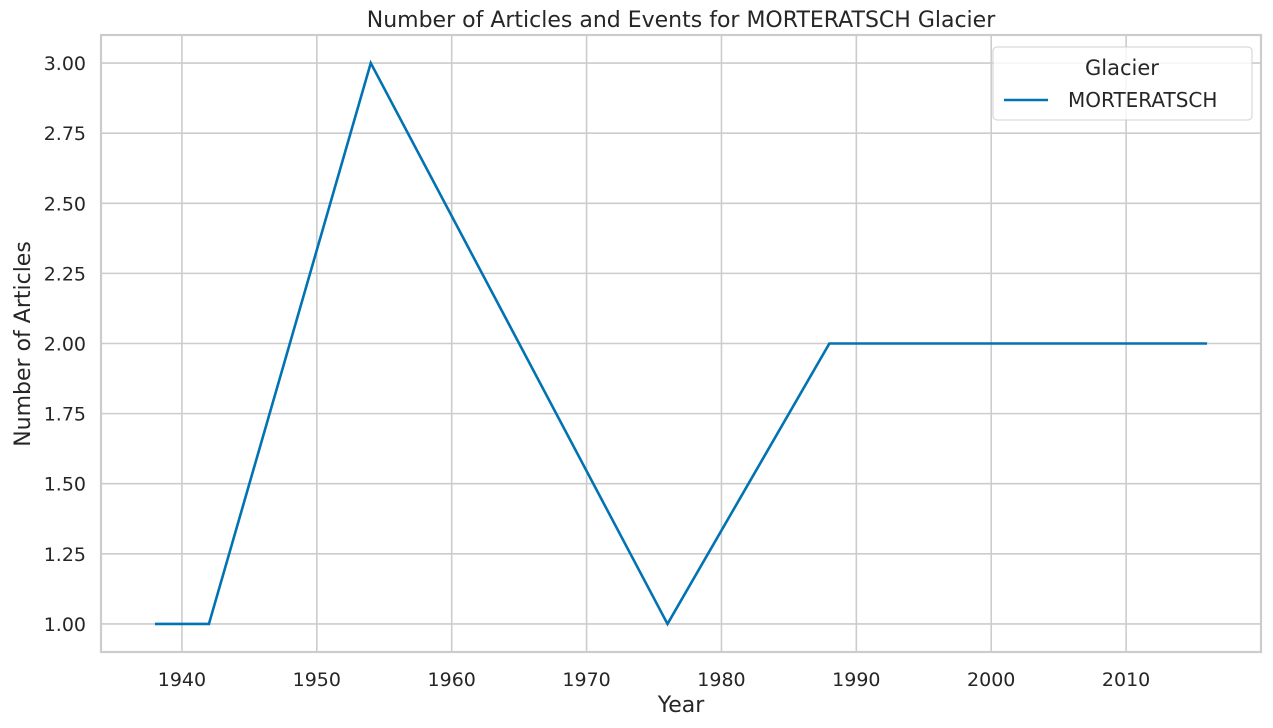 This screenshot has width=1273, height=728. I want to click on y-tick-label: 1.25, so click(65, 555).